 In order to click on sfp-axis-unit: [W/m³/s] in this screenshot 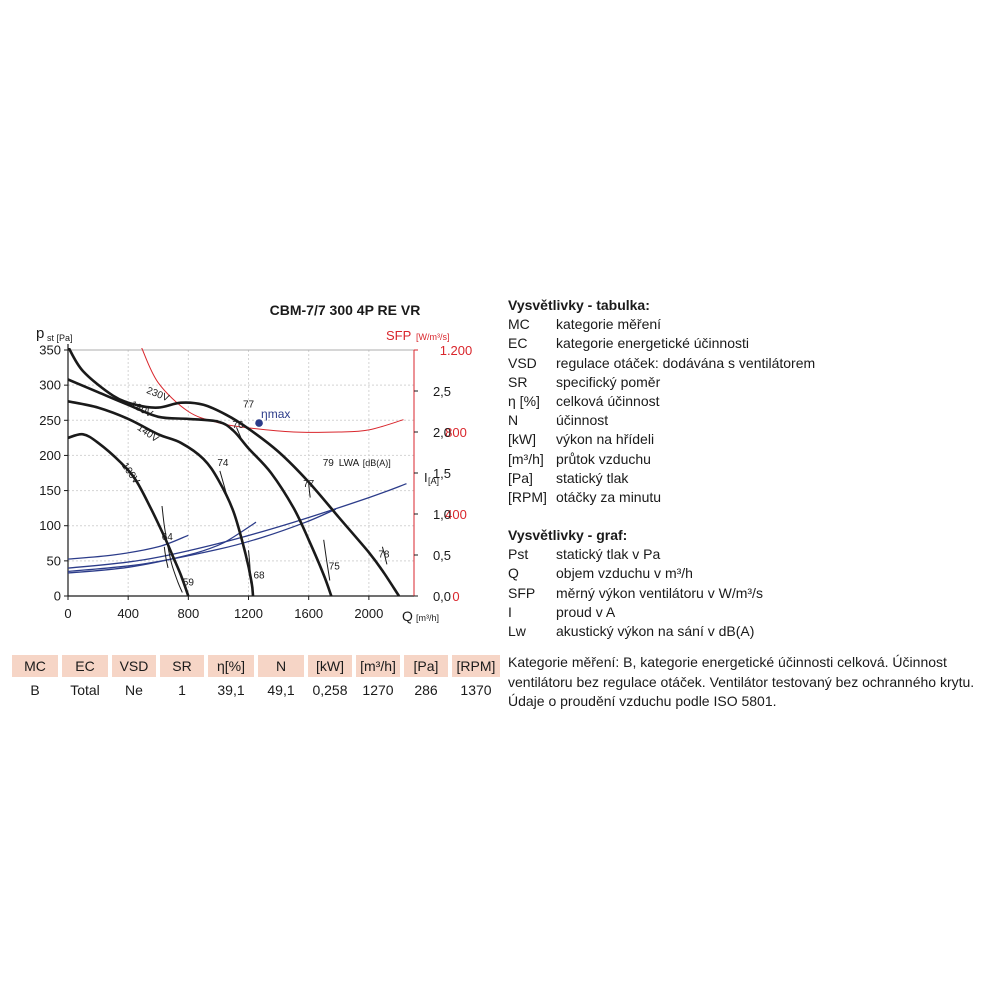, I will do `click(433, 337)`.